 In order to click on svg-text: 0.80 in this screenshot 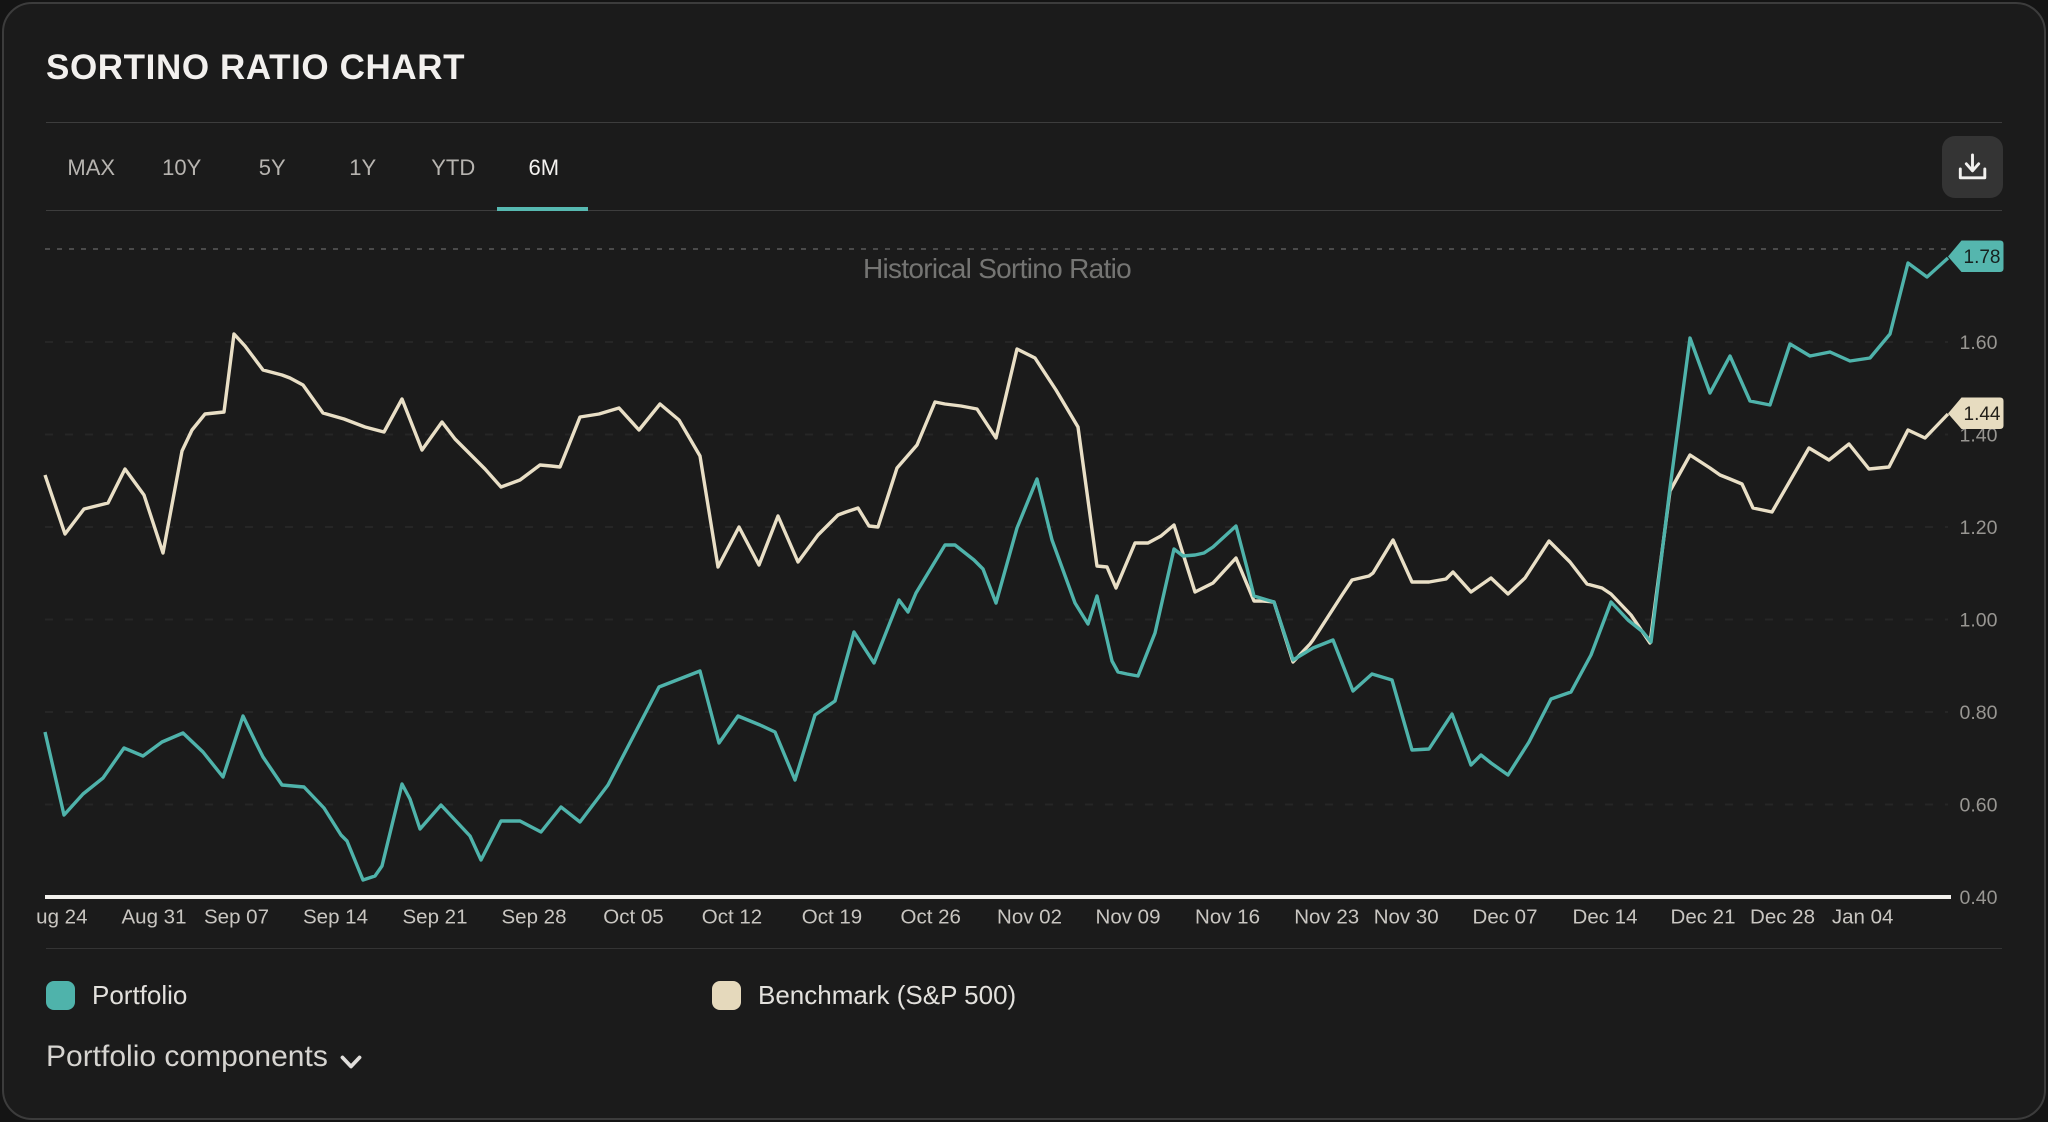, I will do `click(1979, 713)`.